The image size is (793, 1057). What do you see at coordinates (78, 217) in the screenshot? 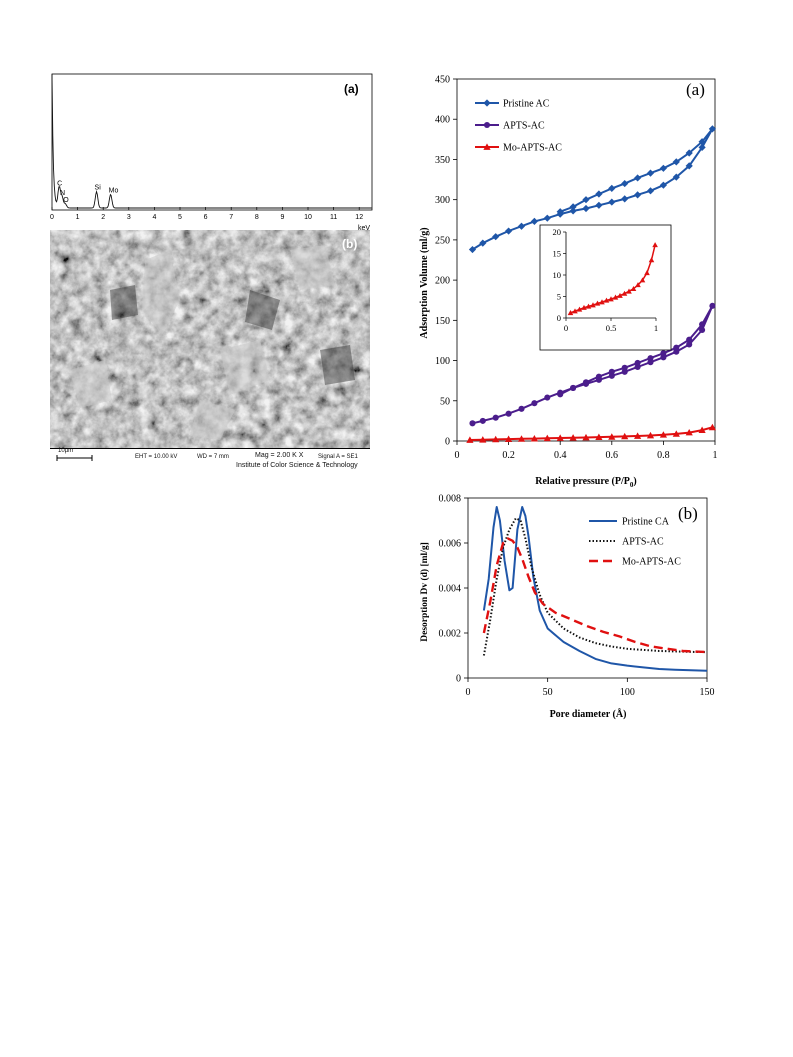
I see `eds-x-tick-label: 1` at bounding box center [78, 217].